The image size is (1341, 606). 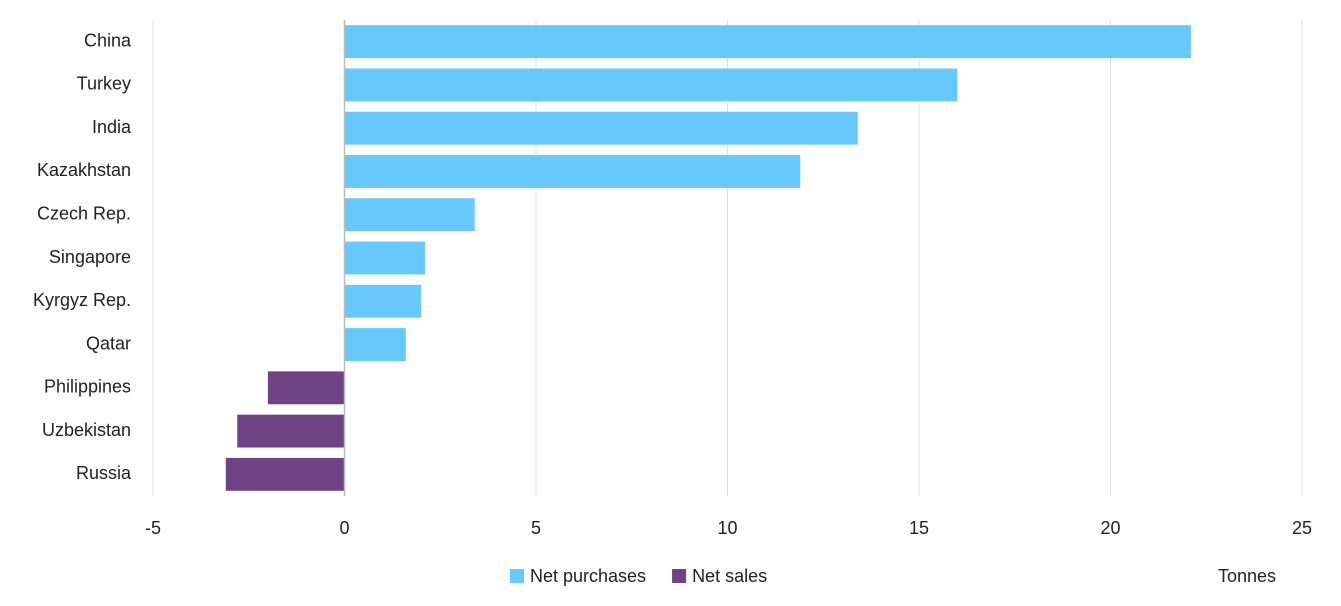 What do you see at coordinates (344, 528) in the screenshot?
I see `x-tick-label: 0` at bounding box center [344, 528].